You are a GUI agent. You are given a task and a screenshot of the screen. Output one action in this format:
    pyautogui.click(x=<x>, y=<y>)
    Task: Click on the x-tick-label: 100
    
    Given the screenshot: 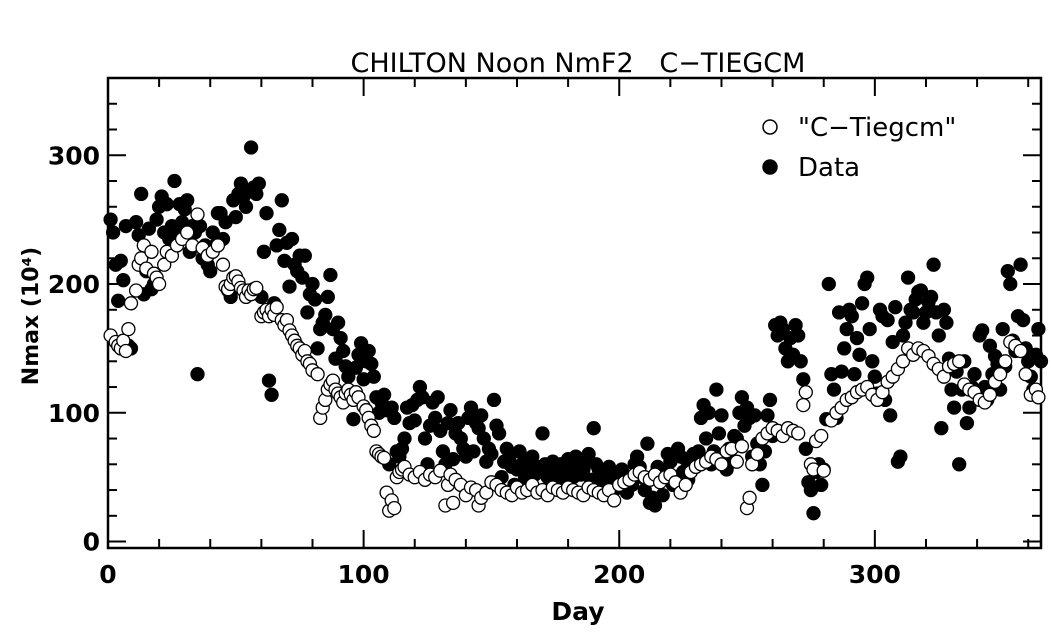 What is the action you would take?
    pyautogui.click(x=364, y=574)
    